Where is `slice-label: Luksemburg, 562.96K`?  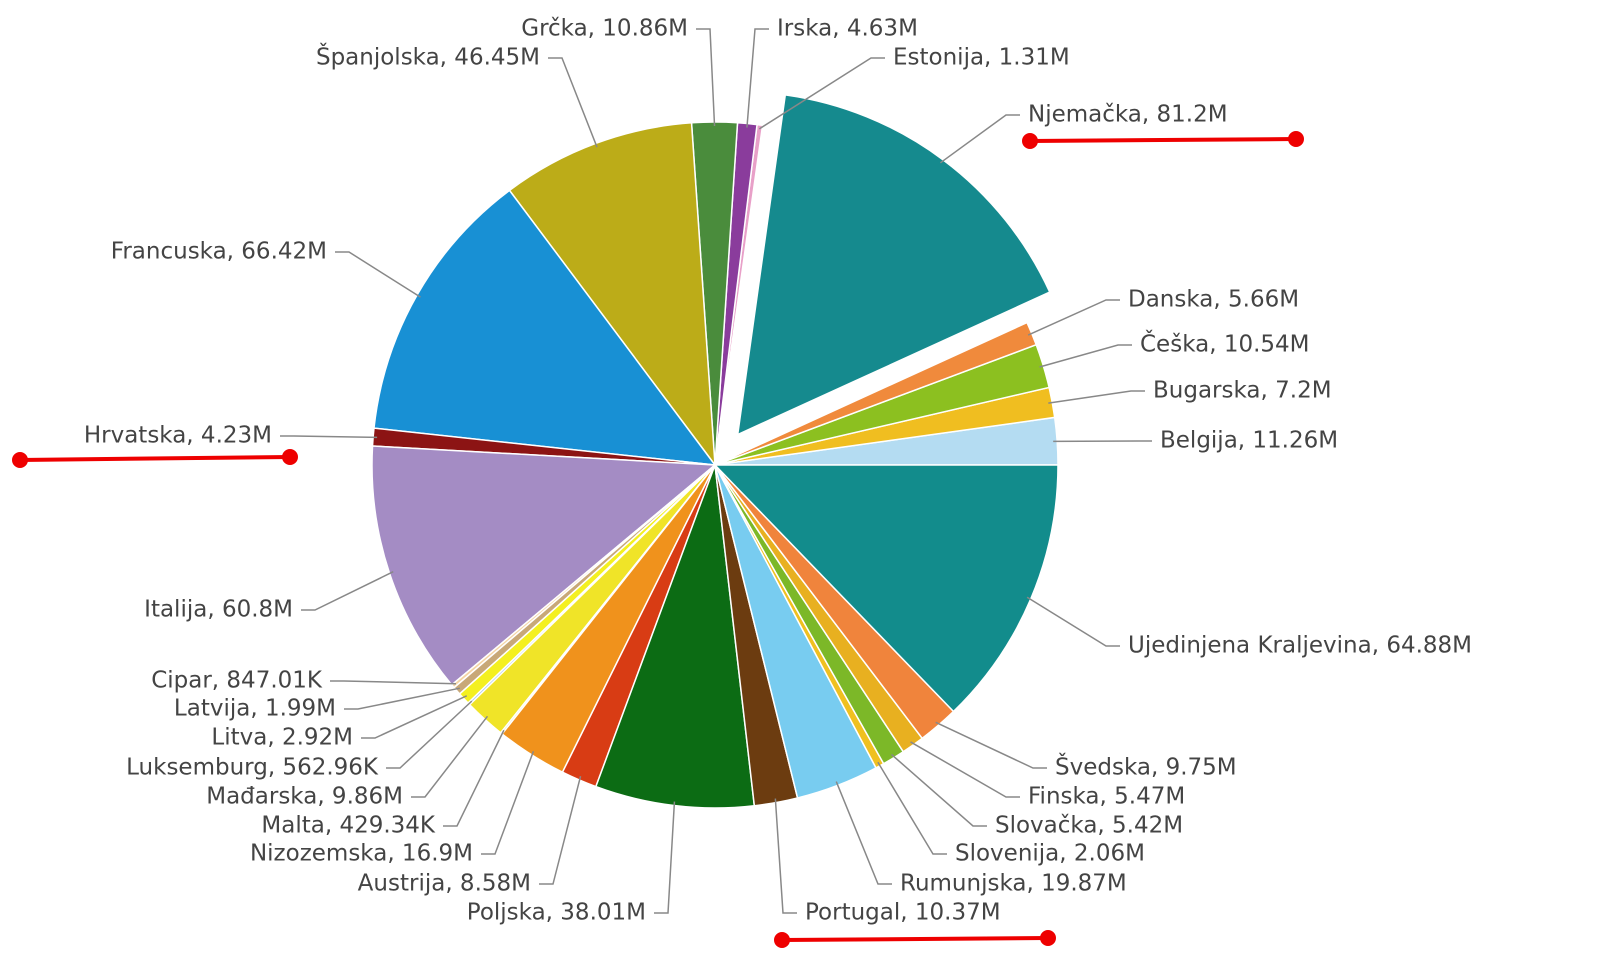 slice-label: Luksemburg, 562.96K is located at coordinates (252, 768).